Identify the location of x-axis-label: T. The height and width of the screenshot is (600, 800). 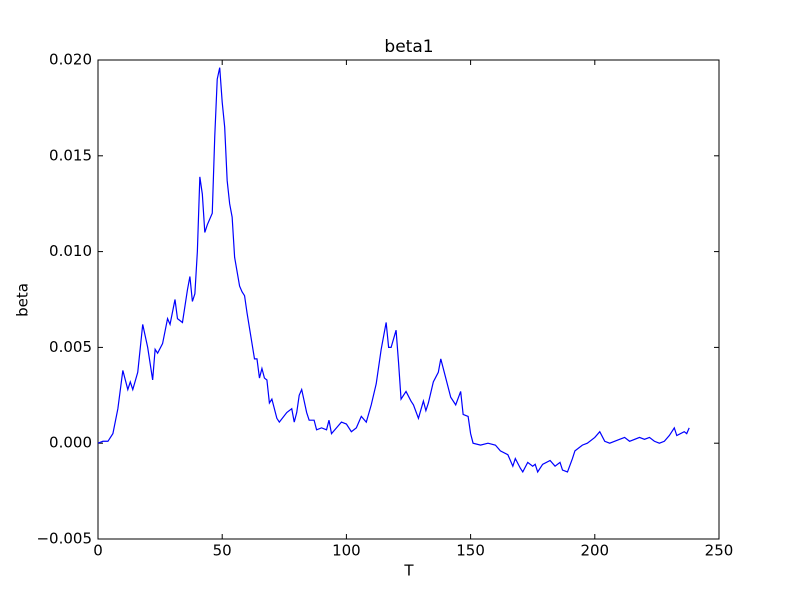
(408, 571).